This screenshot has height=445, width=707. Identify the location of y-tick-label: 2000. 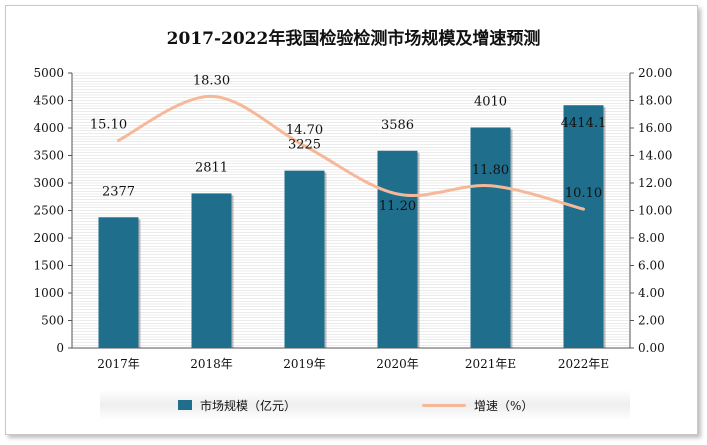
(48, 238).